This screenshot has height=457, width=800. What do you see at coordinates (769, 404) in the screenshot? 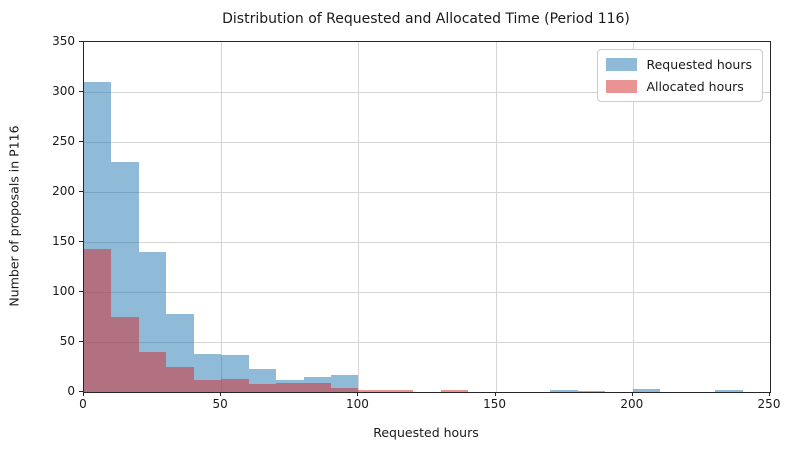
I see `x-tick-label: 250` at bounding box center [769, 404].